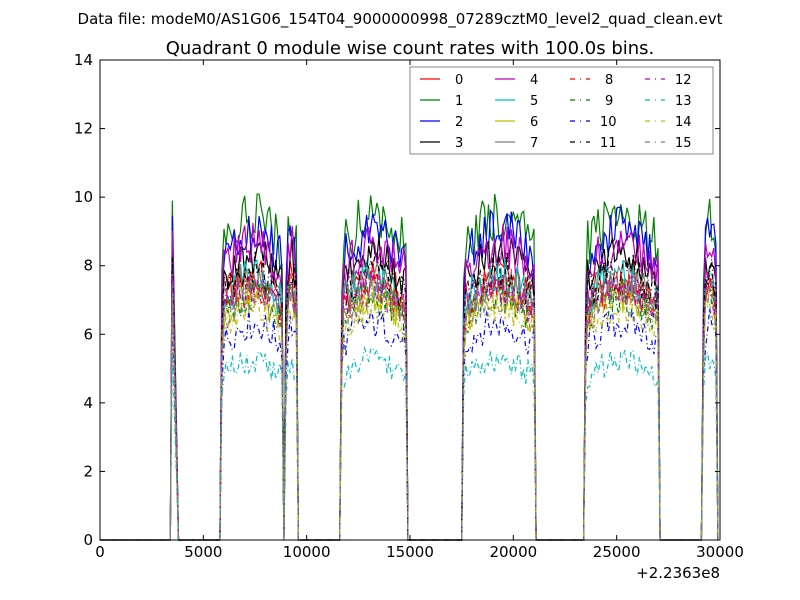  What do you see at coordinates (683, 101) in the screenshot?
I see `legend-label-13: 13` at bounding box center [683, 101].